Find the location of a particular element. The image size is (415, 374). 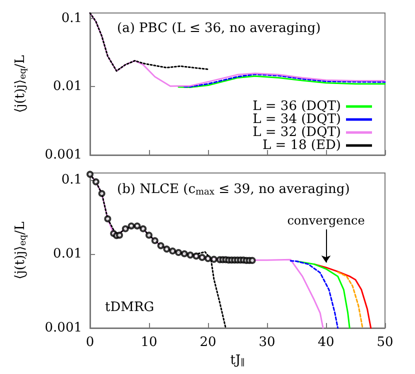

x-tick-label: 20 is located at coordinates (208, 342).